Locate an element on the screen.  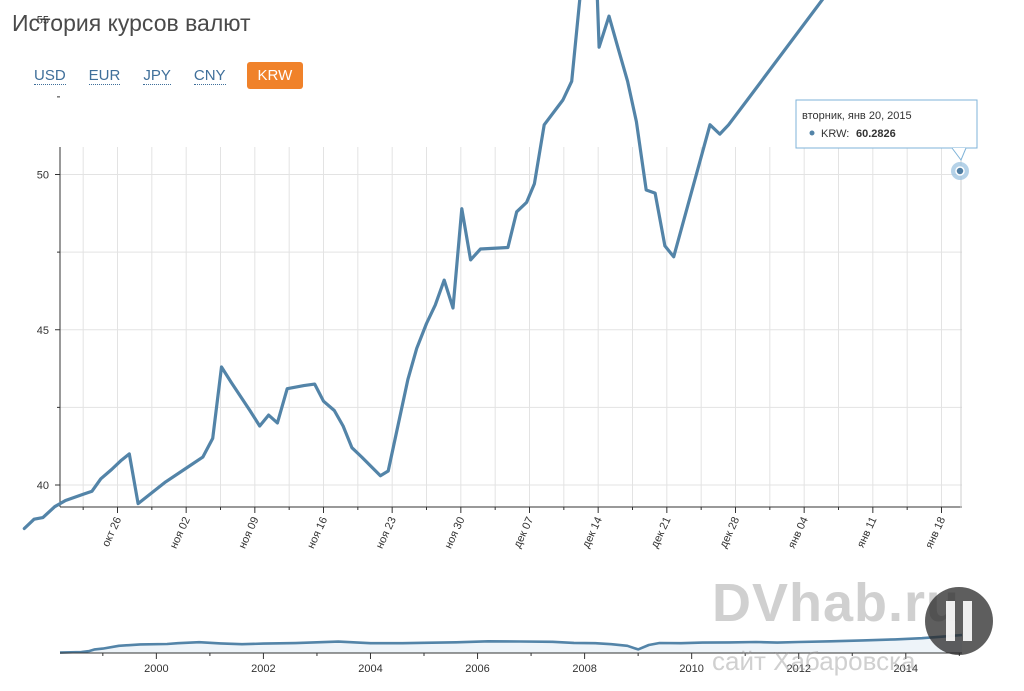
navigator: 2000 2002 2004 2006 2008 2010 2012 2014 is located at coordinates (511, 654).